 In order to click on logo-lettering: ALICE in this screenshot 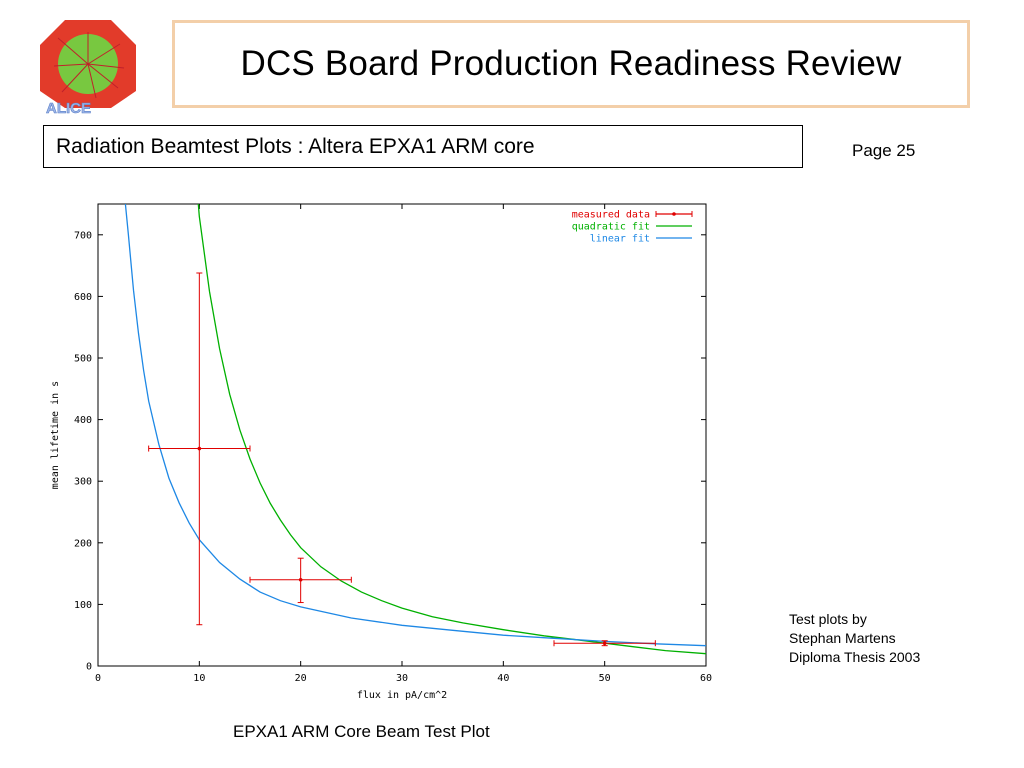, I will do `click(68, 108)`.